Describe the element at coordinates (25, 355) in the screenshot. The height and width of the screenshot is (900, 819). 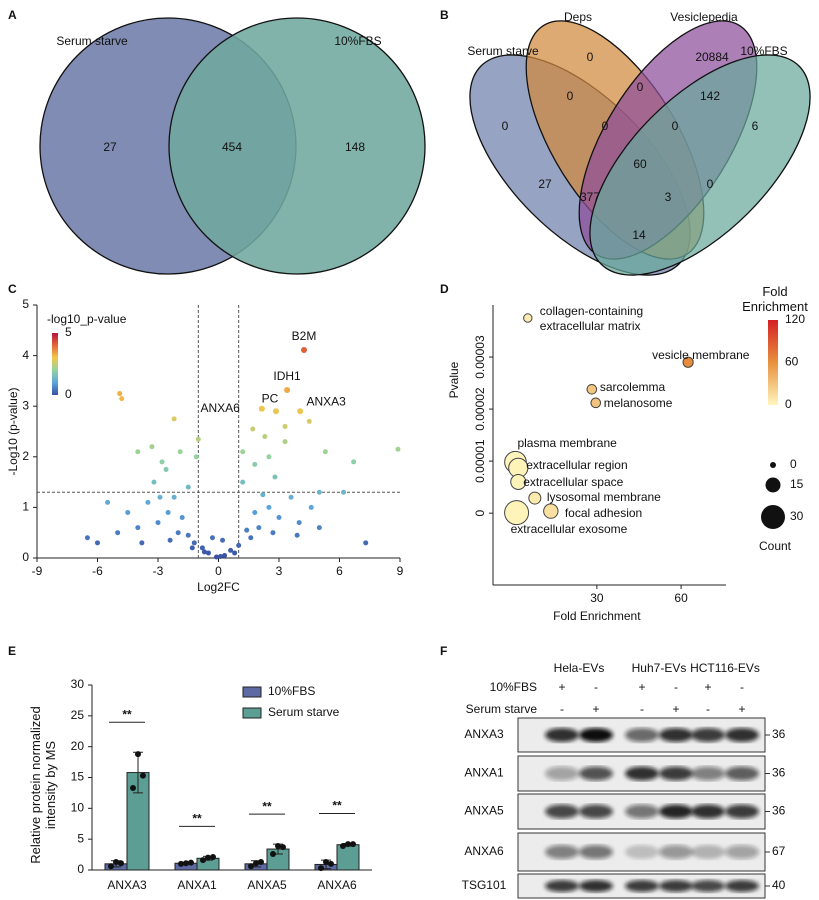
I see `y-tick-label: 4` at that location.